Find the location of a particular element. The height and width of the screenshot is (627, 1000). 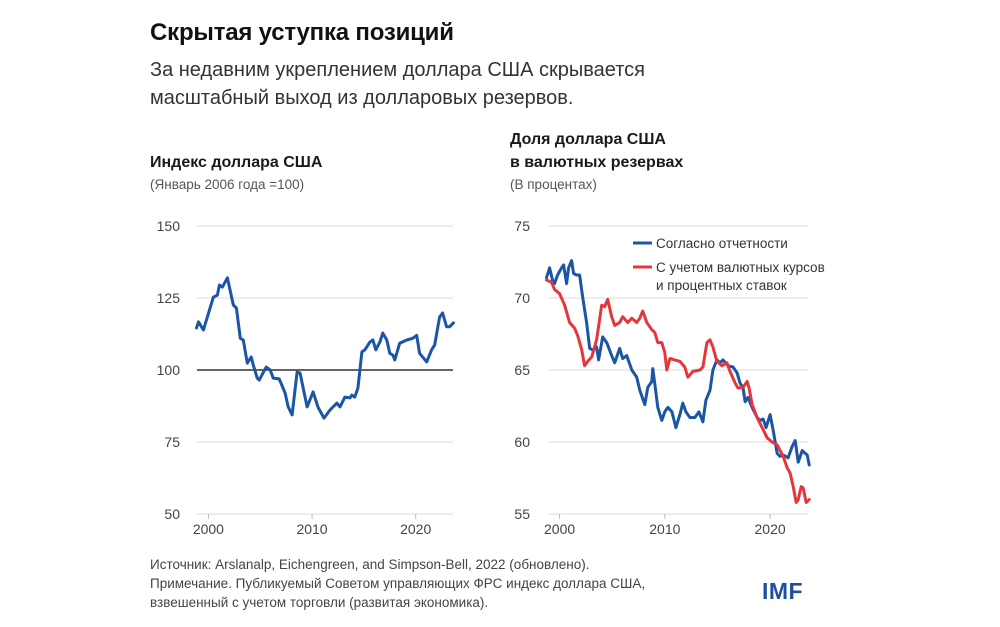

right-series-line-secondary is located at coordinates (678, 391).